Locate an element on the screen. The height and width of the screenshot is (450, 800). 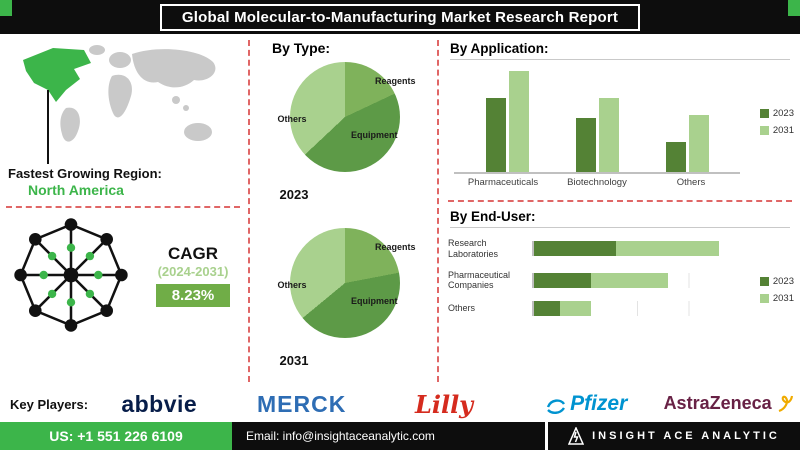
hbar-row-1: Pharmaceutical Companies is located at coordinates (594, 281).